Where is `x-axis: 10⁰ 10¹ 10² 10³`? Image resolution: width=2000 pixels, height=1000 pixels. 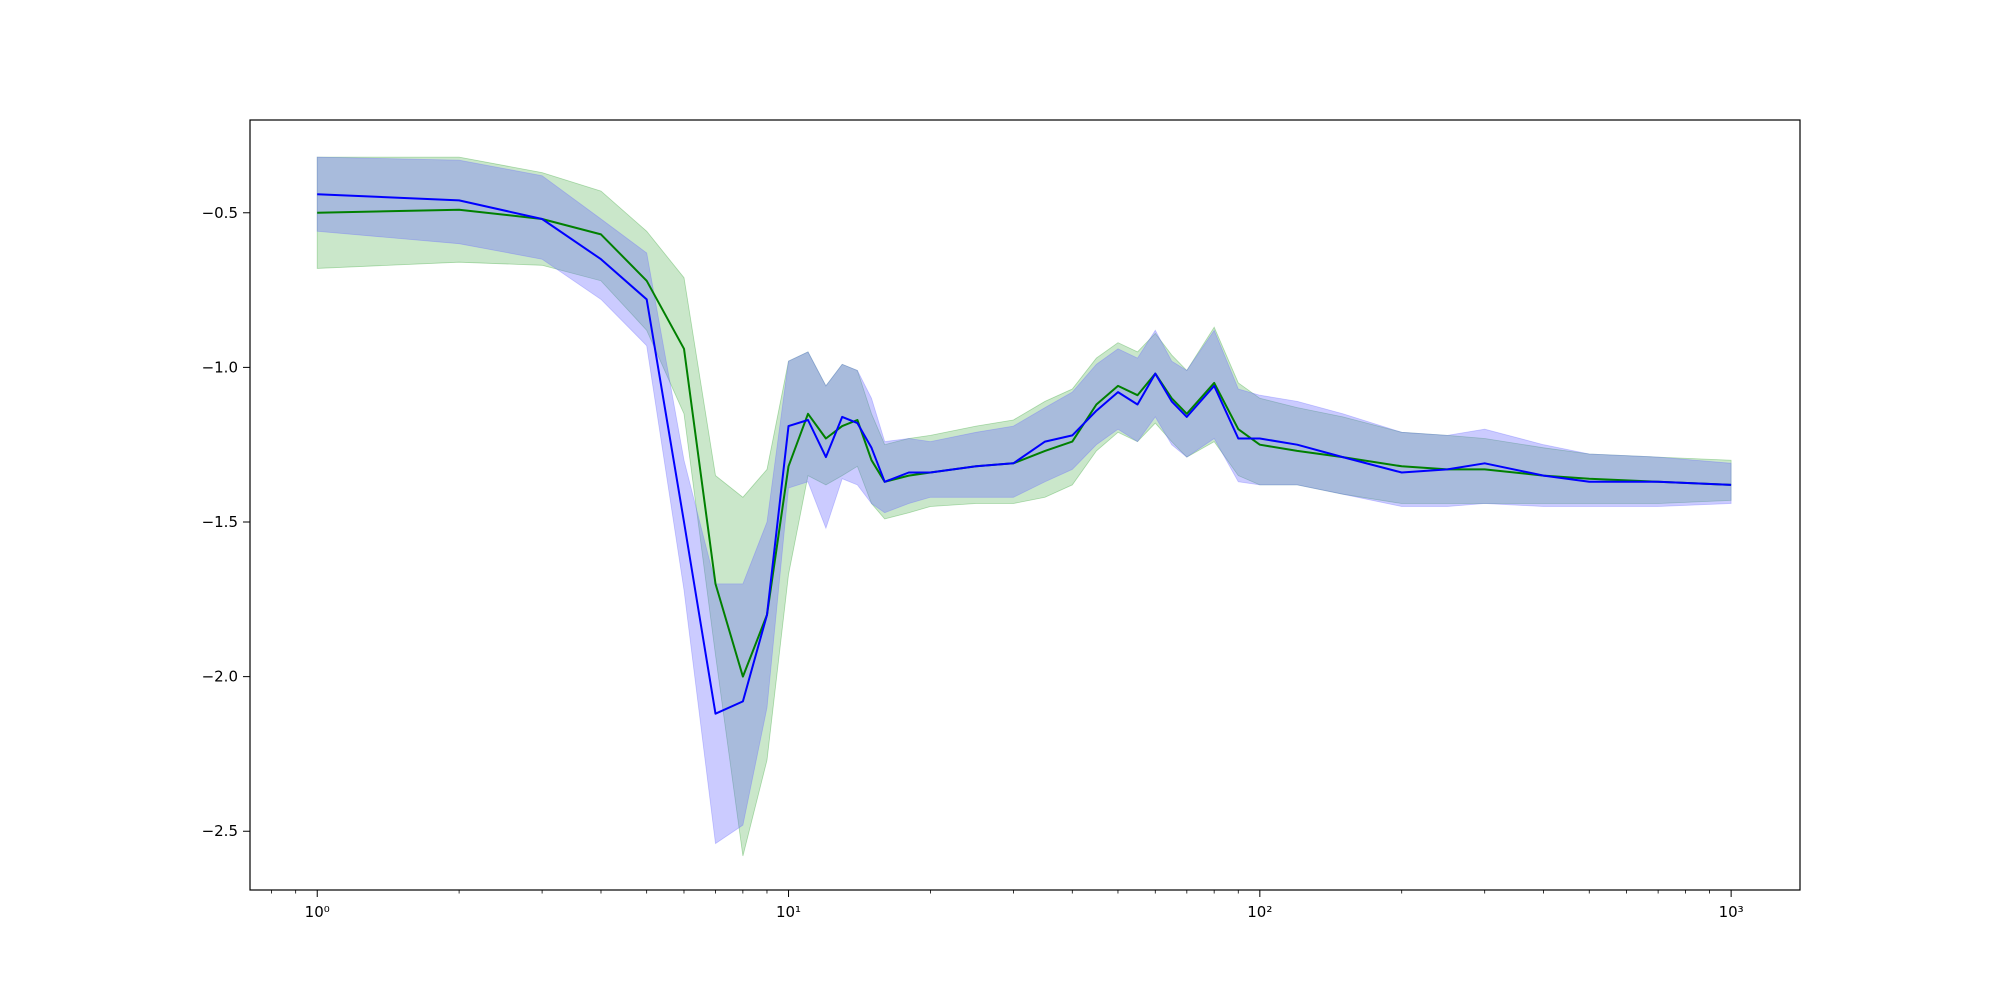 x-axis: 10⁰ 10¹ 10² 10³ is located at coordinates (1007, 905).